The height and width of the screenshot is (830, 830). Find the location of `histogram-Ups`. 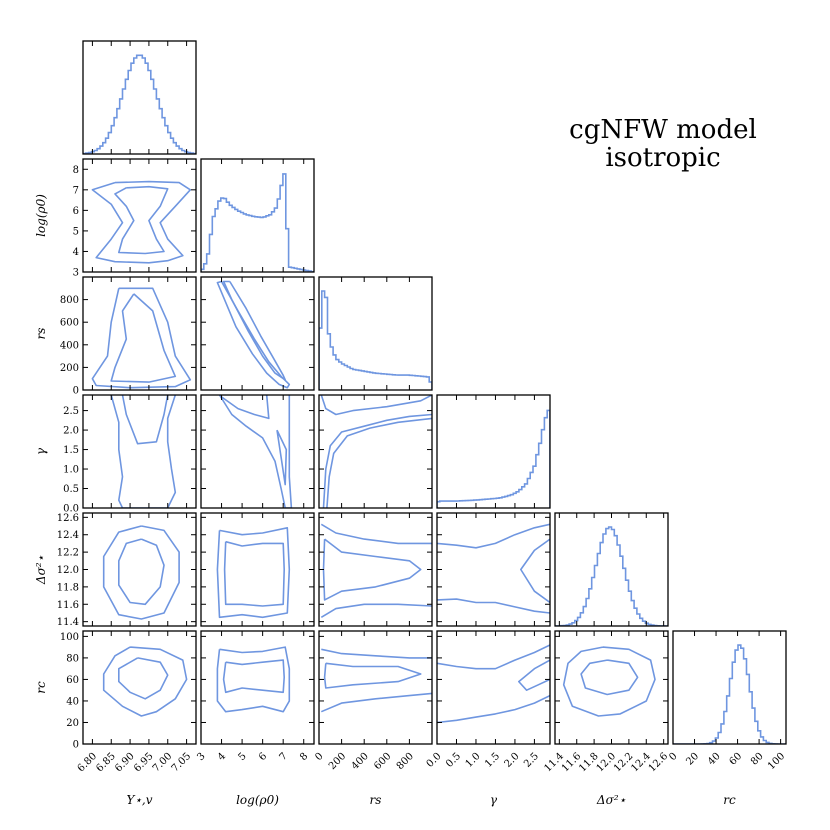

histogram-Ups is located at coordinates (139, 104).